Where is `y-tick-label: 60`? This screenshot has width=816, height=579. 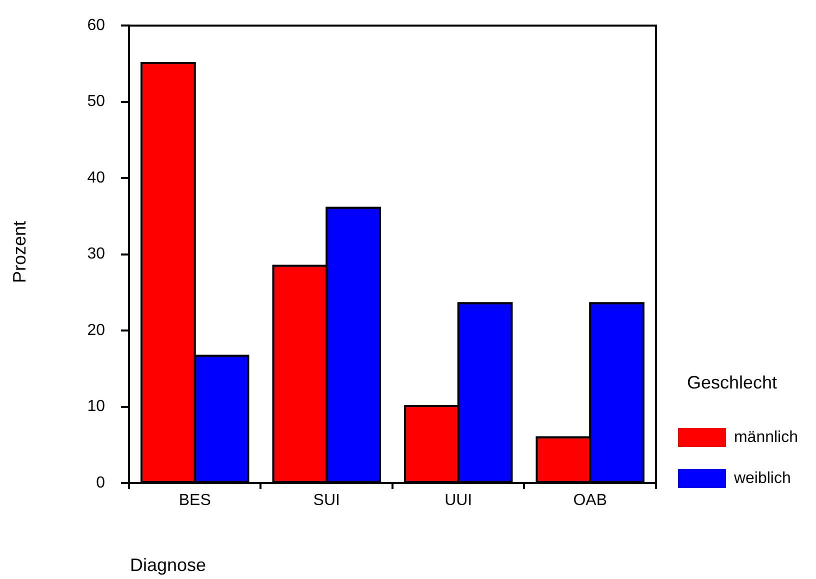 y-tick-label: 60 is located at coordinates (96, 25).